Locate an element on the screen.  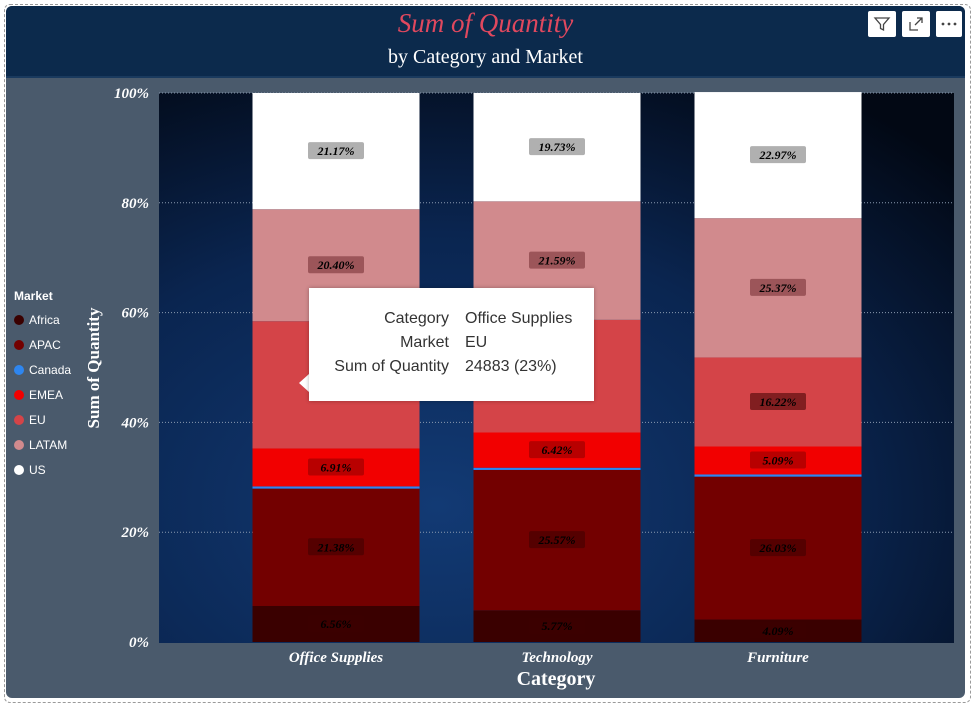
tooltip-key: Category is located at coordinates (416, 318).